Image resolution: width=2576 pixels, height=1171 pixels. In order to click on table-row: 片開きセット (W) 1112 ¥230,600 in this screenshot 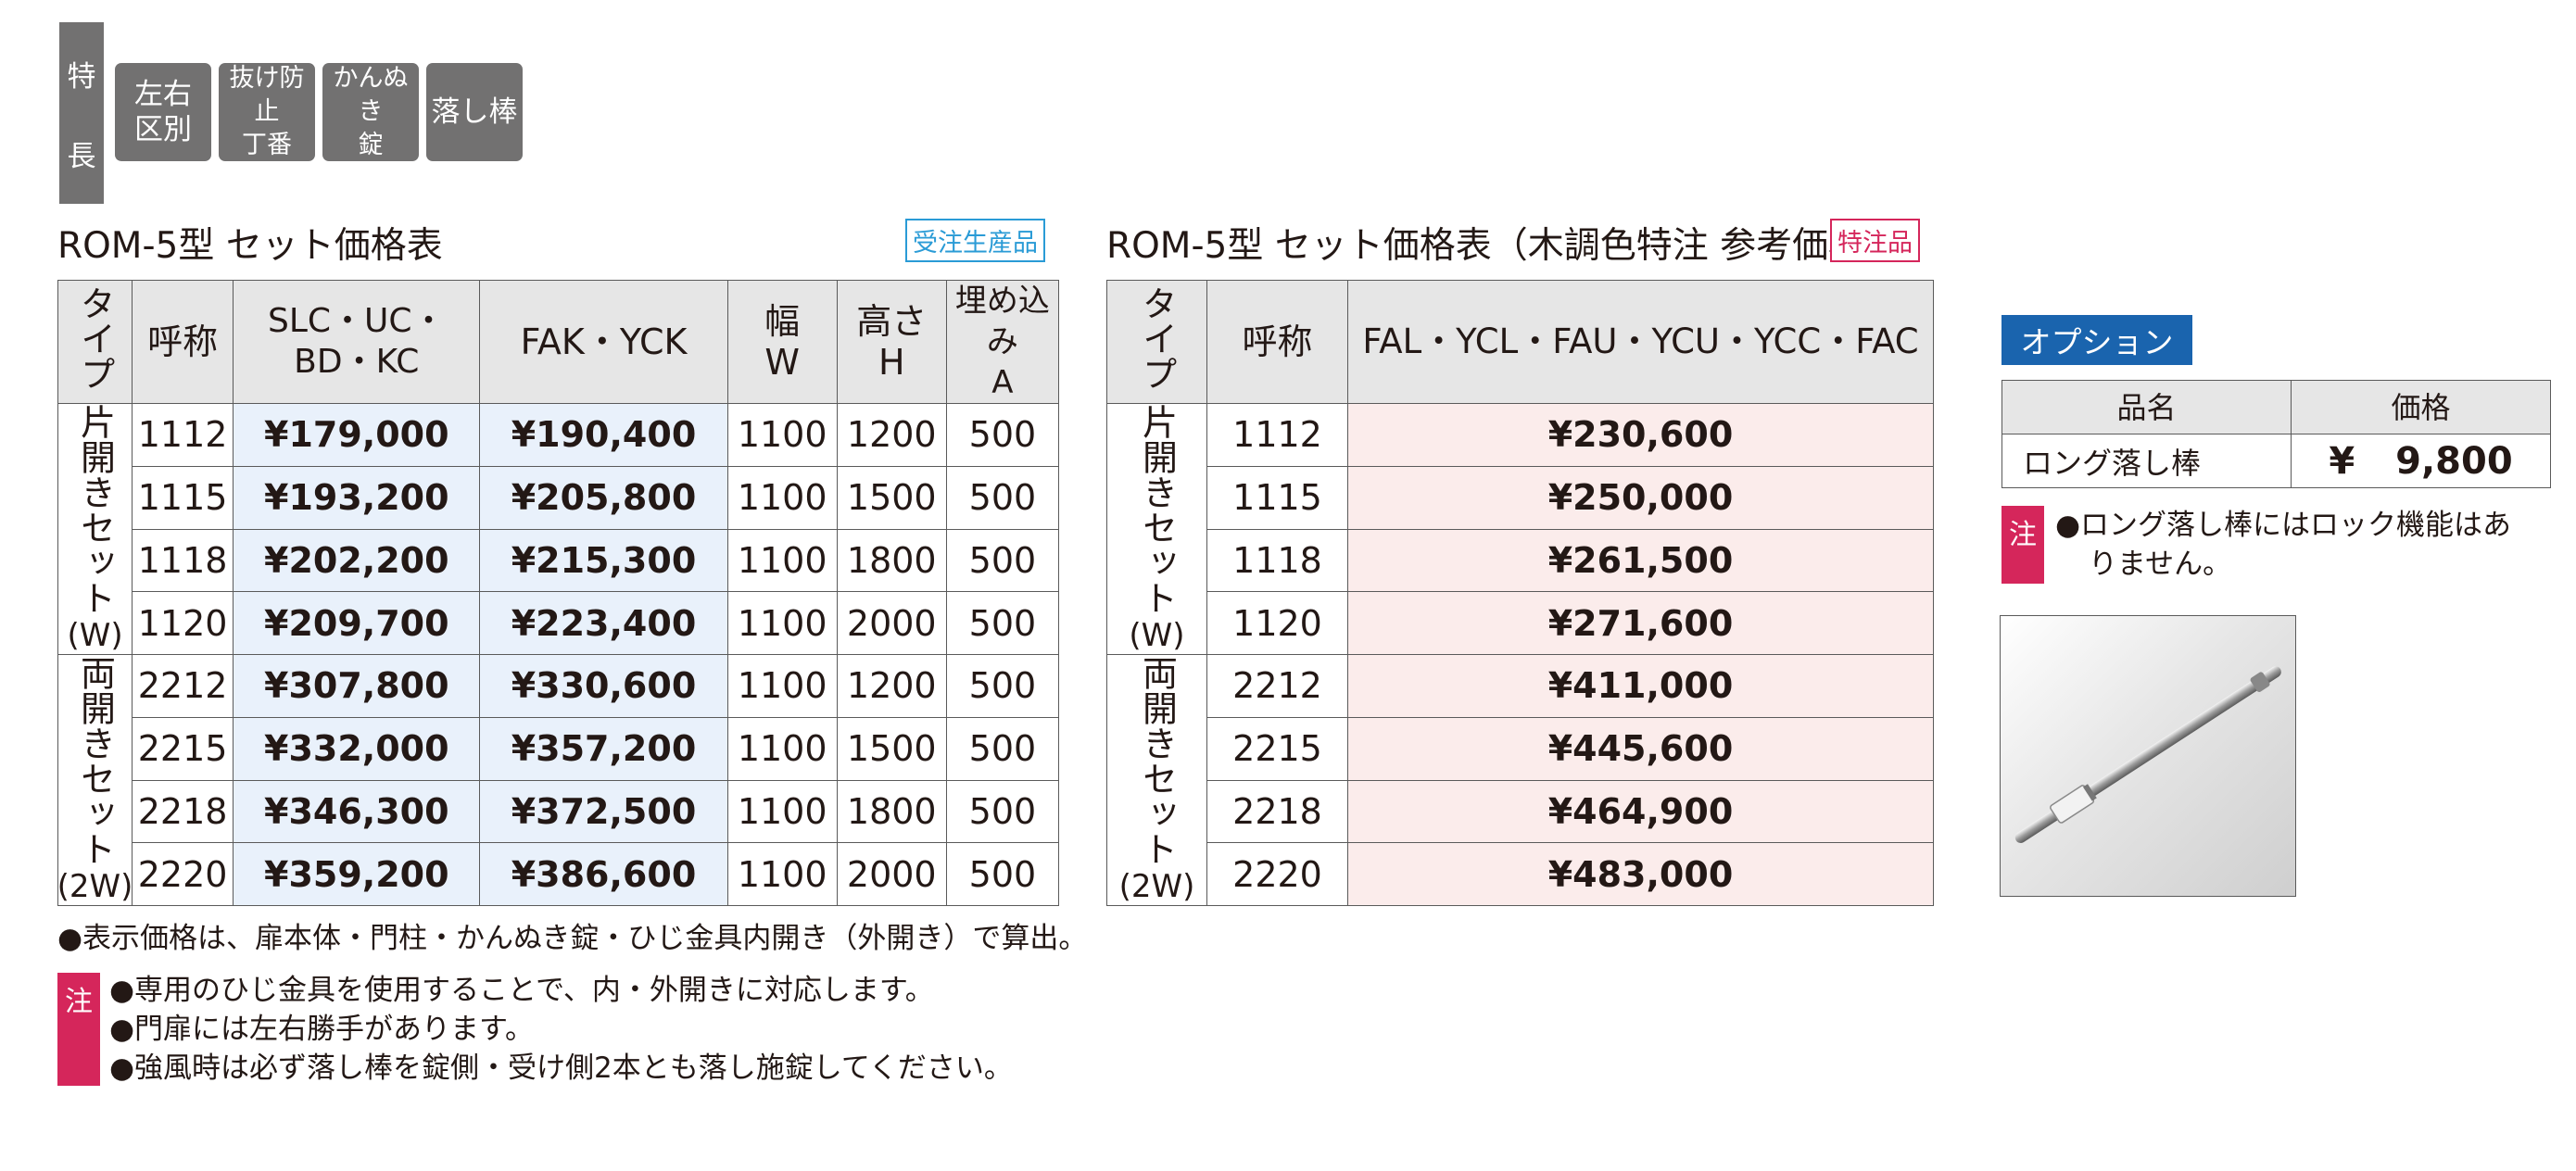, I will do `click(1520, 529)`.